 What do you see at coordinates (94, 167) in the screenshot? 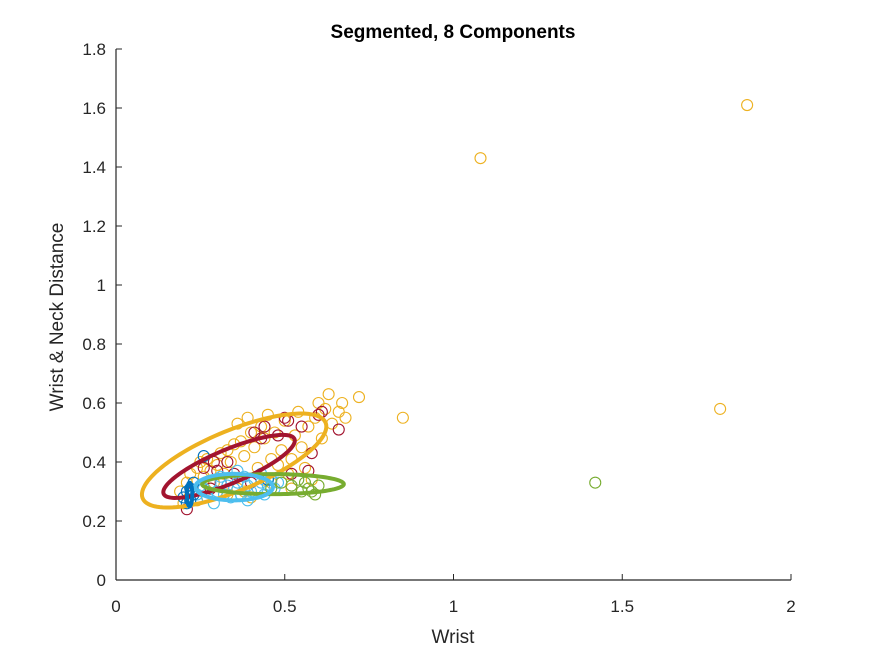
I see `y-tick-label: 1.4` at bounding box center [94, 167].